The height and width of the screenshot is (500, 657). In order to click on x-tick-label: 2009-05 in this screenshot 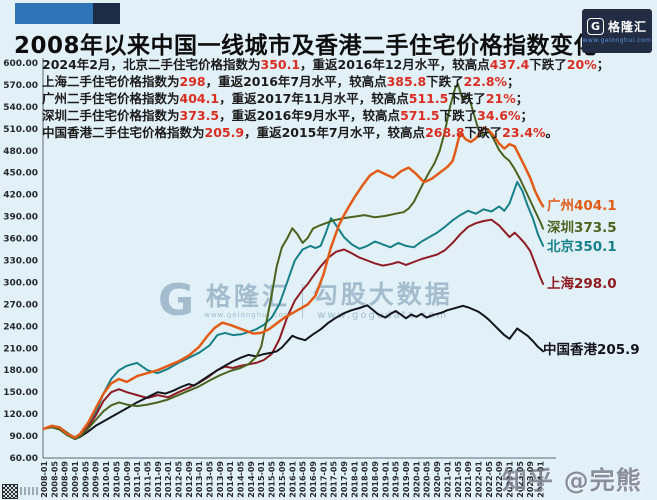, I will do `click(85, 479)`.